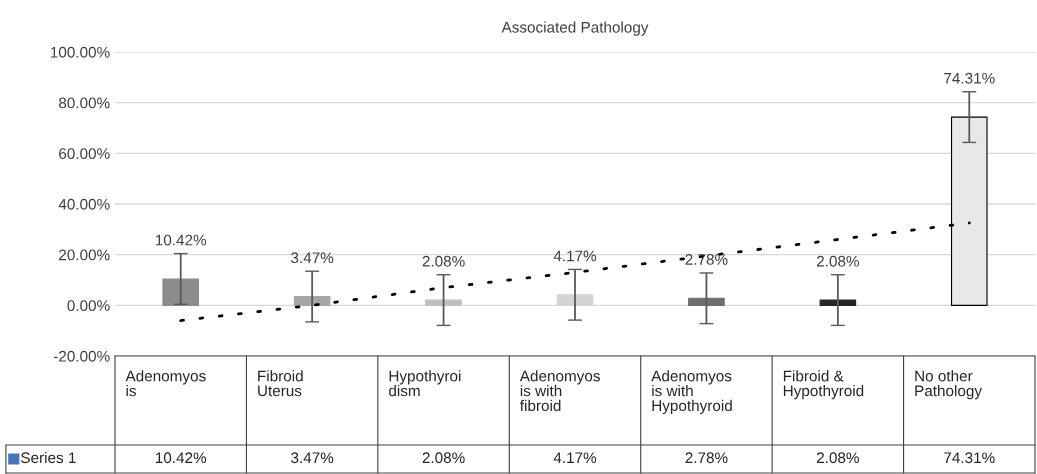 This screenshot has height=474, width=1037. What do you see at coordinates (559, 391) in the screenshot?
I see `x-tick-label: Adenomyos is with fibroid` at bounding box center [559, 391].